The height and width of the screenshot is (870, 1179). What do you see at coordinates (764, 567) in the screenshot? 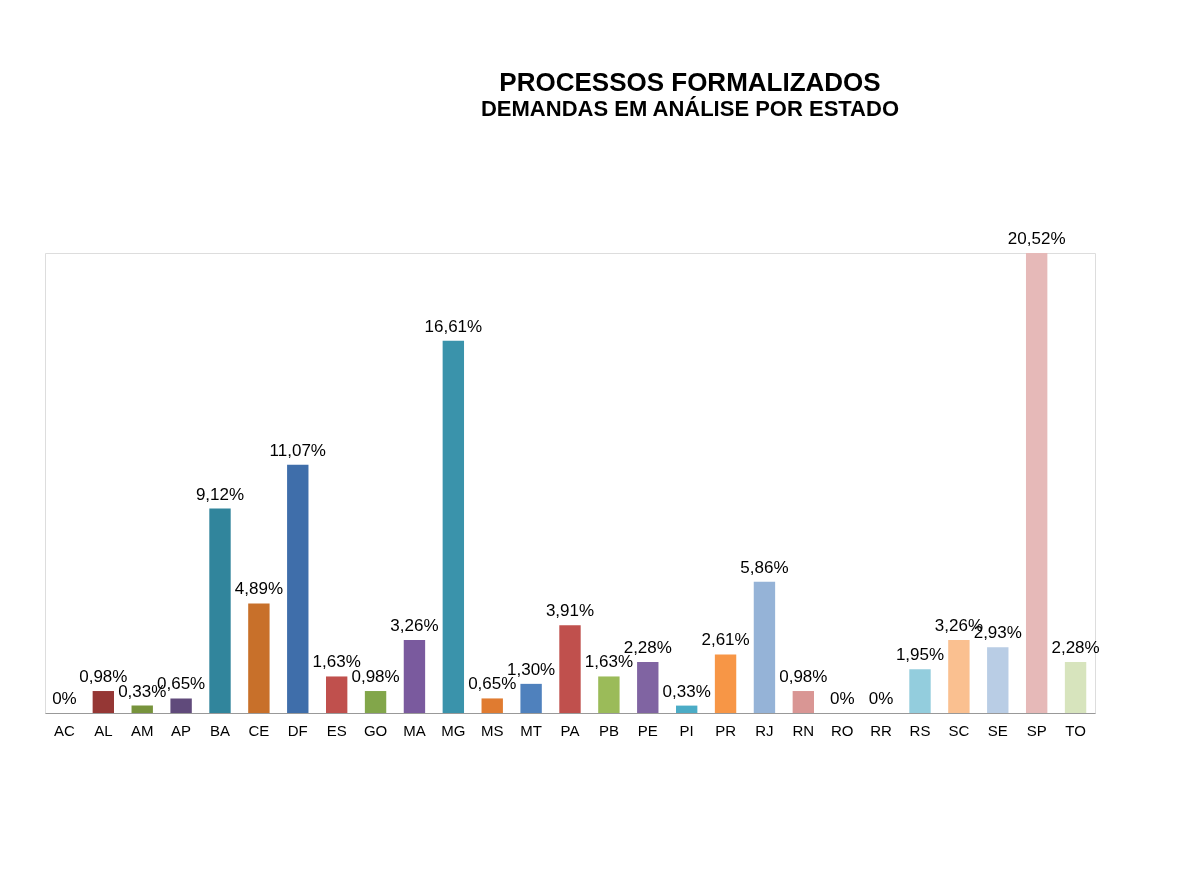
I see `data-label: 5,86%` at bounding box center [764, 567].